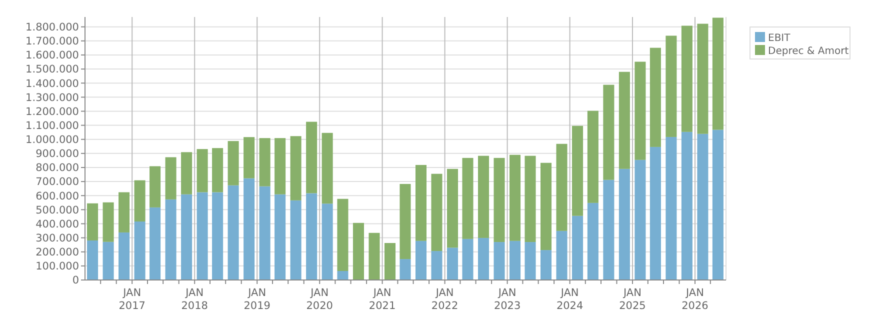  What do you see at coordinates (52, 56) in the screenshot?
I see `y-tick-label: 1.600.000` at bounding box center [52, 56].